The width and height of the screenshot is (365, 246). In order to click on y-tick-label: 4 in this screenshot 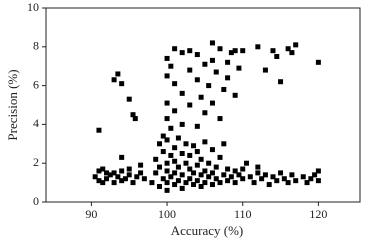, I will do `click(36, 123)`.